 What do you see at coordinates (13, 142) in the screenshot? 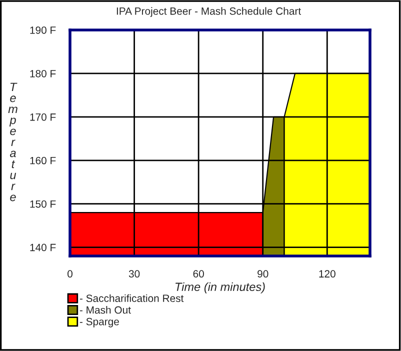
I see `text: Temperature` at bounding box center [13, 142].